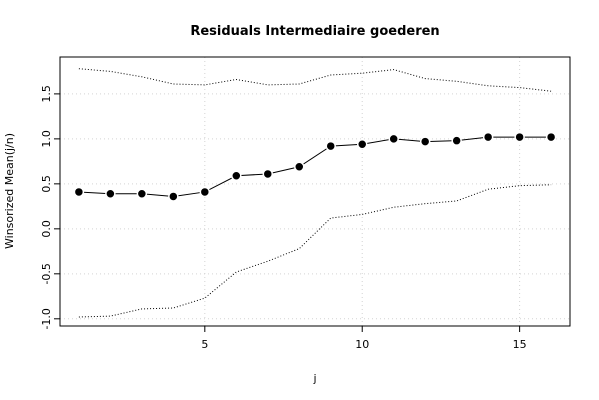 The image size is (599, 400). Describe the element at coordinates (9, 191) in the screenshot. I see `y-axis-label: Winsorized Mean(j/n)` at that location.